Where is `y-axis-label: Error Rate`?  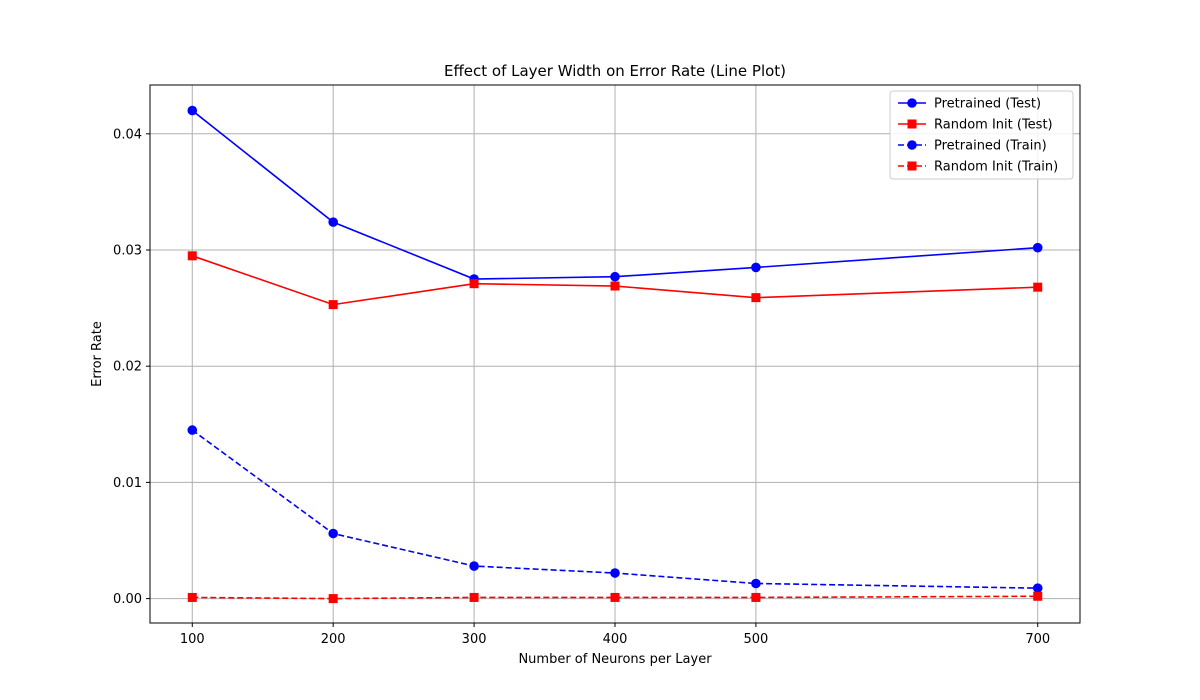
y-axis-label: Error Rate is located at coordinates (97, 354).